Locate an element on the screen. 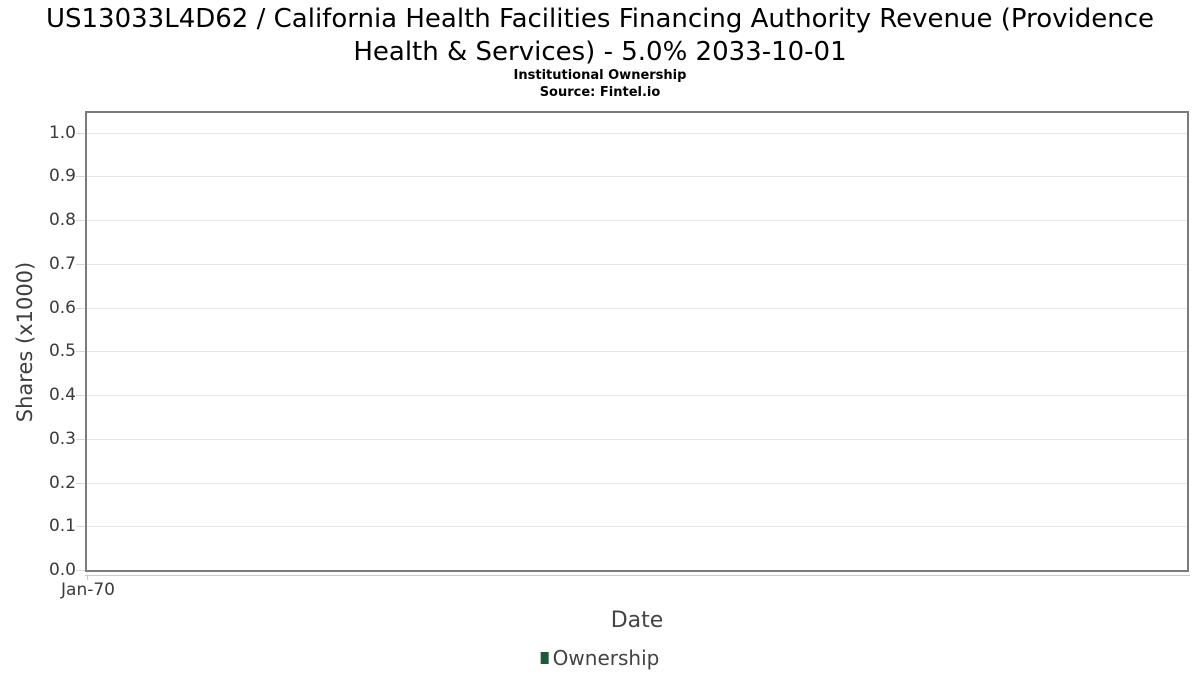 The height and width of the screenshot is (675, 1200). y-tick-label: 0.5 is located at coordinates (62, 351).